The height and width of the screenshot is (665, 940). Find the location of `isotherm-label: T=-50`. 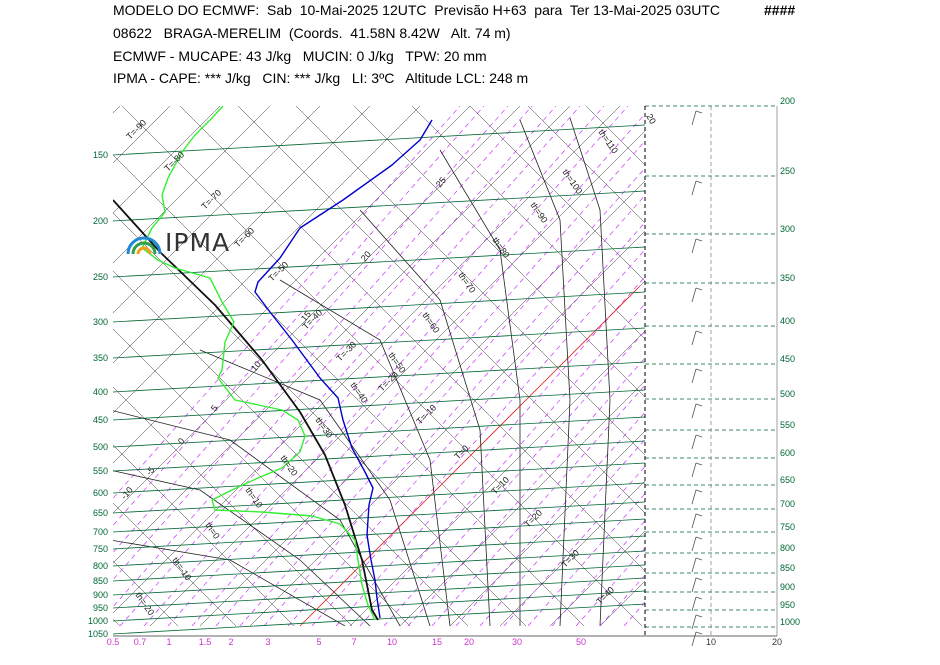

isotherm-label: T=-50 is located at coordinates (278, 272).